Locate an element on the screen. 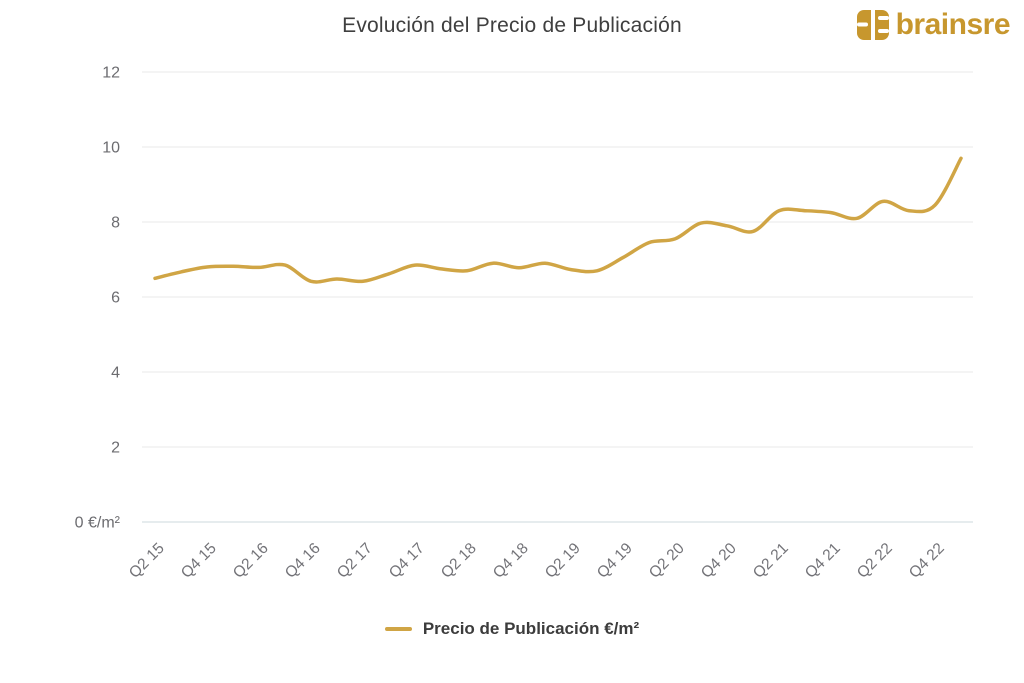 The height and width of the screenshot is (683, 1024). svg-text: Q2 17 is located at coordinates (355, 561).